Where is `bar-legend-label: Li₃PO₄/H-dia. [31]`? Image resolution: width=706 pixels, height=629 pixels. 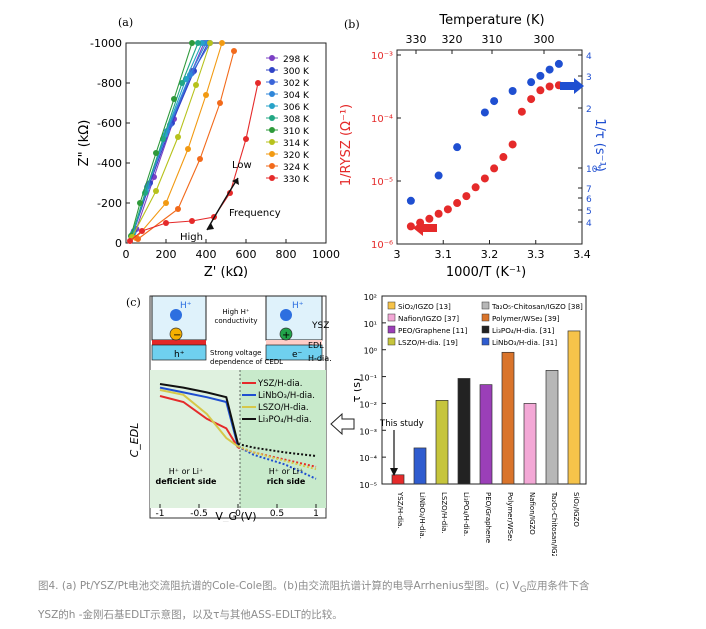
bar-legend-label: Li₃PO₄/H-dia. [31] is located at coordinates (523, 330).